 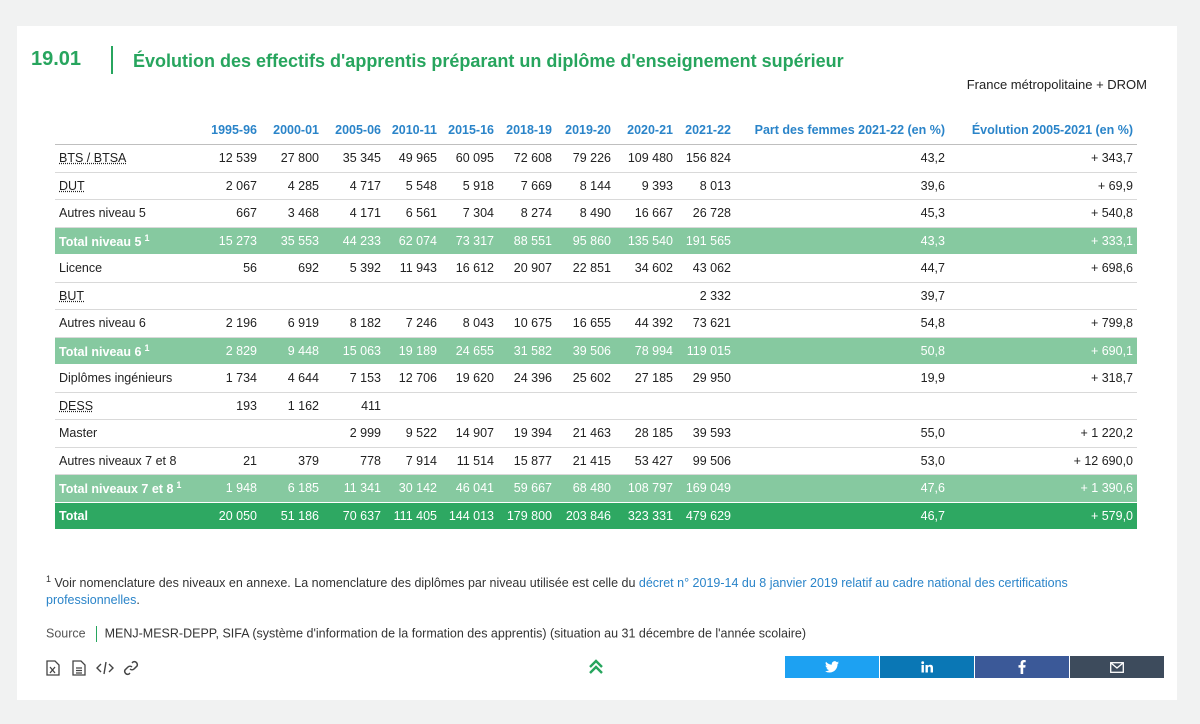 I want to click on table-cell: 88 551, so click(x=527, y=241).